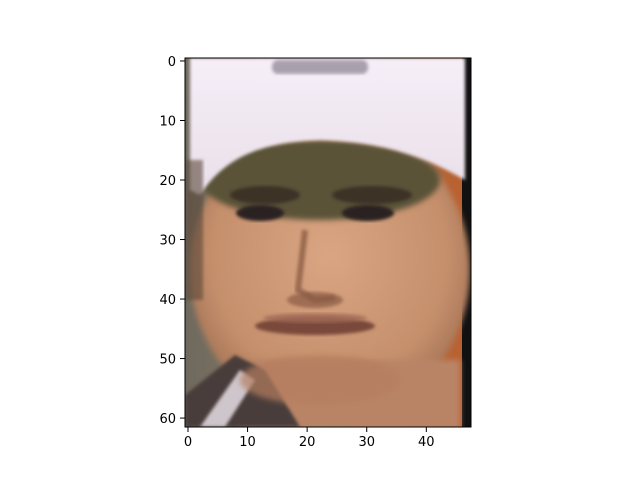 This screenshot has height=480, width=640. What do you see at coordinates (368, 213) in the screenshot?
I see `right-eye` at bounding box center [368, 213].